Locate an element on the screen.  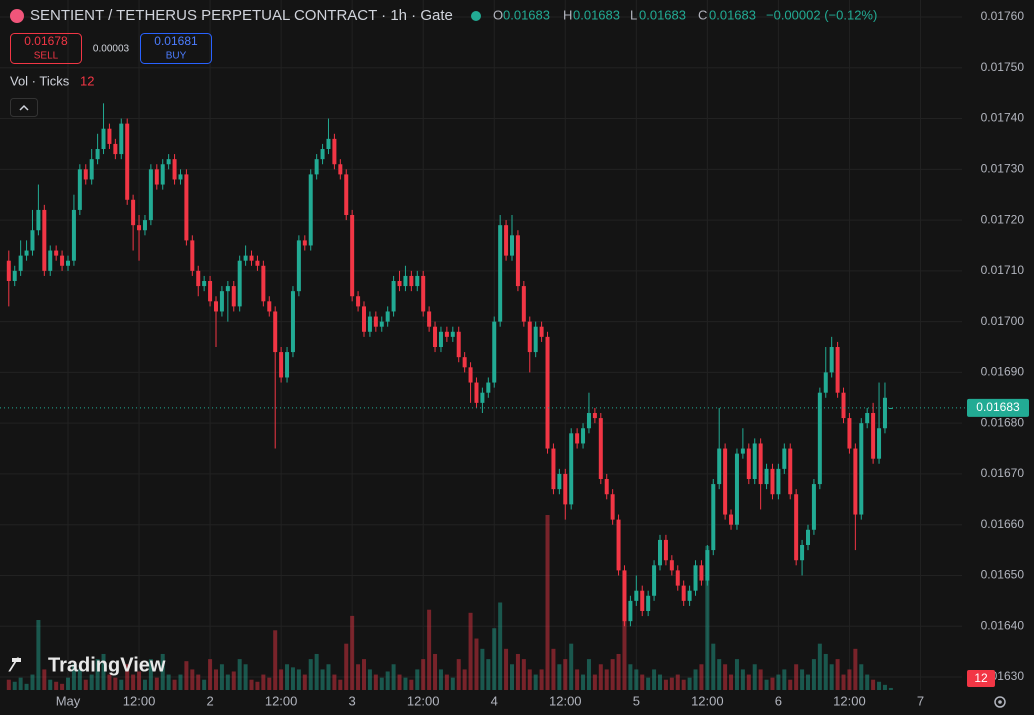
close-value: 0.01683 is located at coordinates (732, 14).